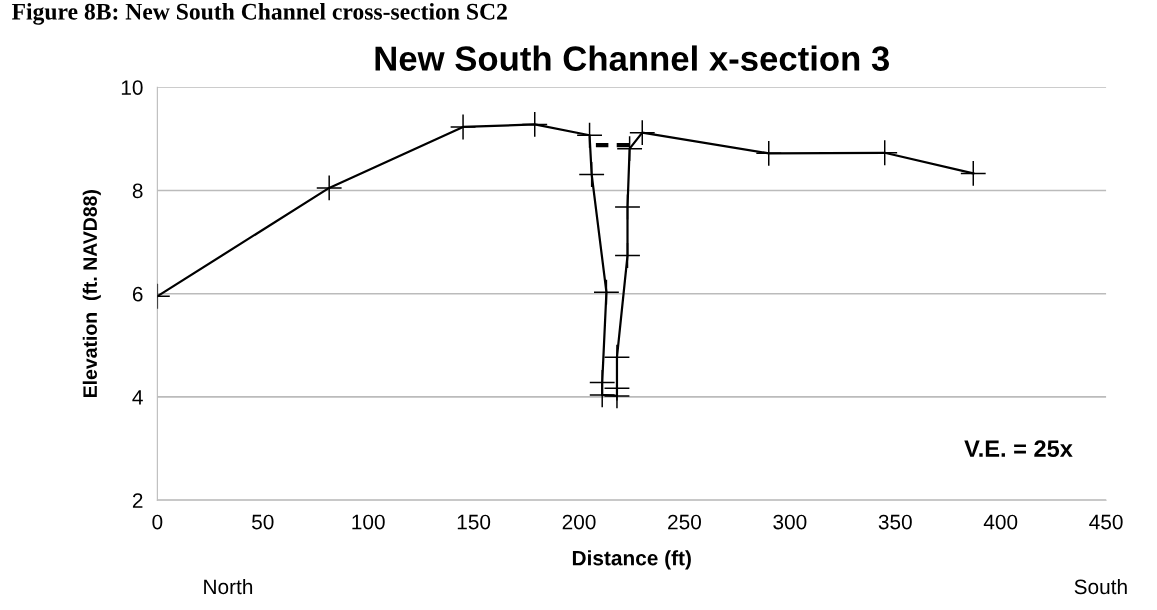 This screenshot has width=1157, height=610. What do you see at coordinates (895, 522) in the screenshot?
I see `x-tick-label: 350` at bounding box center [895, 522].